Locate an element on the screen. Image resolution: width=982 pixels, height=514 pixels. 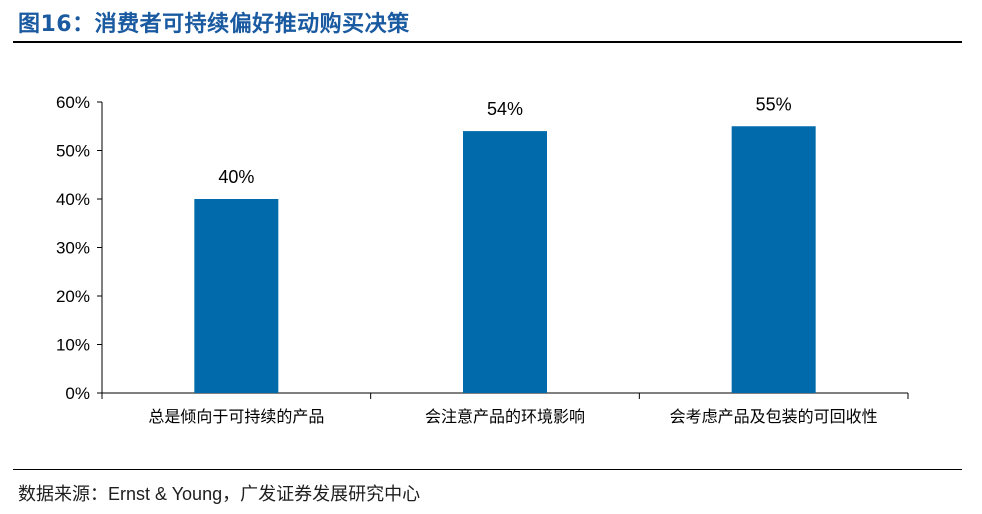
bar-value-label: 40% is located at coordinates (236, 177).